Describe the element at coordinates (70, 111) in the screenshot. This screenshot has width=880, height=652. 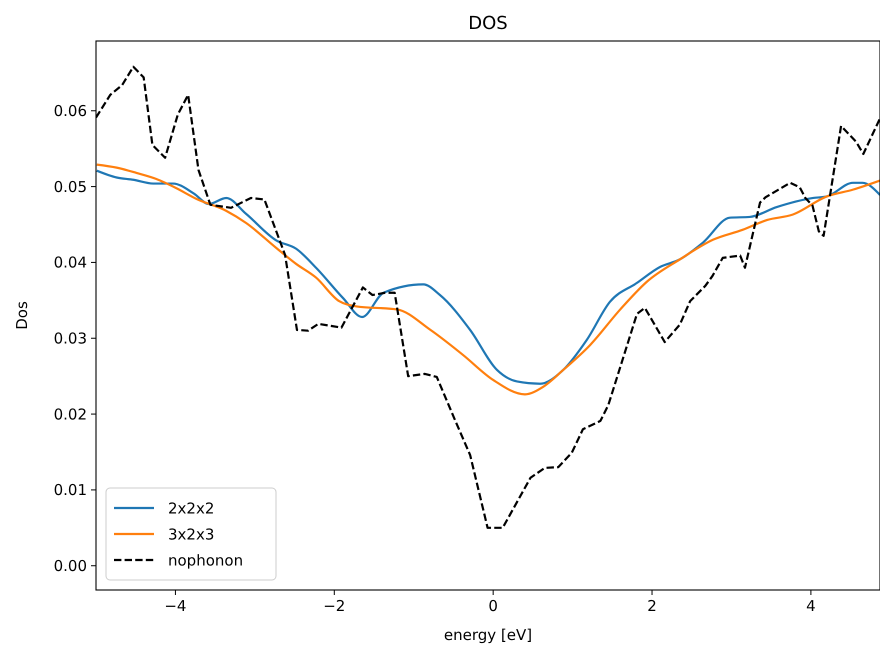
I see `y-tick-label: 0.06` at that location.